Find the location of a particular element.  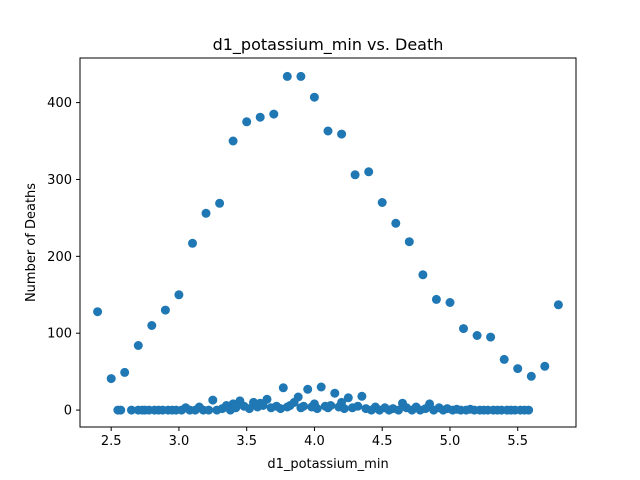

chart-title: d1_potassium_min vs. Death is located at coordinates (328, 45).